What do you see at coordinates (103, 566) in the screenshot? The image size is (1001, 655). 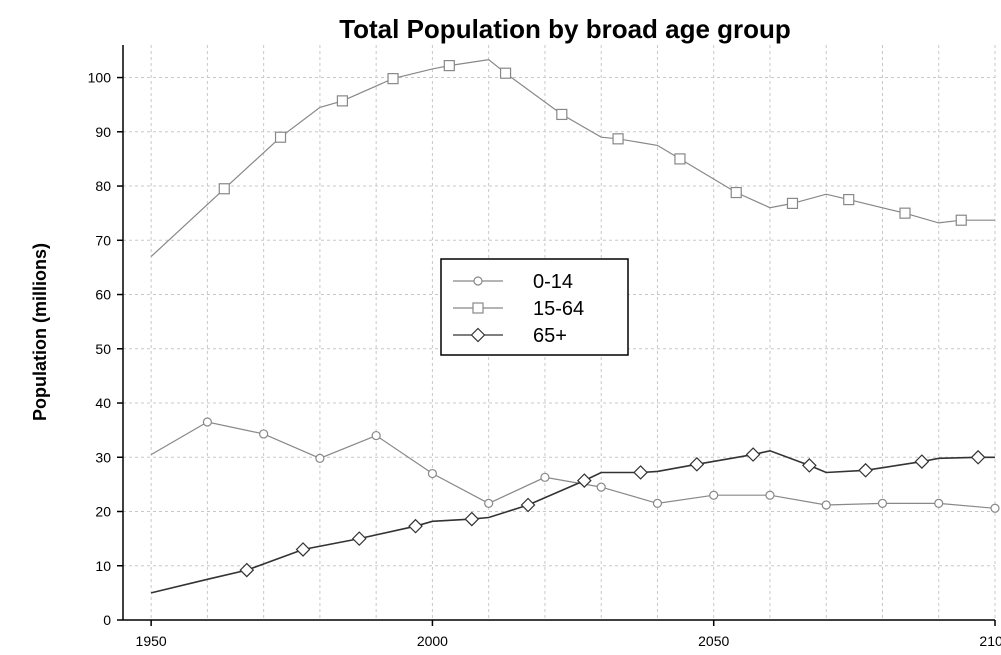 I see `y-tick-label: 10` at bounding box center [103, 566].